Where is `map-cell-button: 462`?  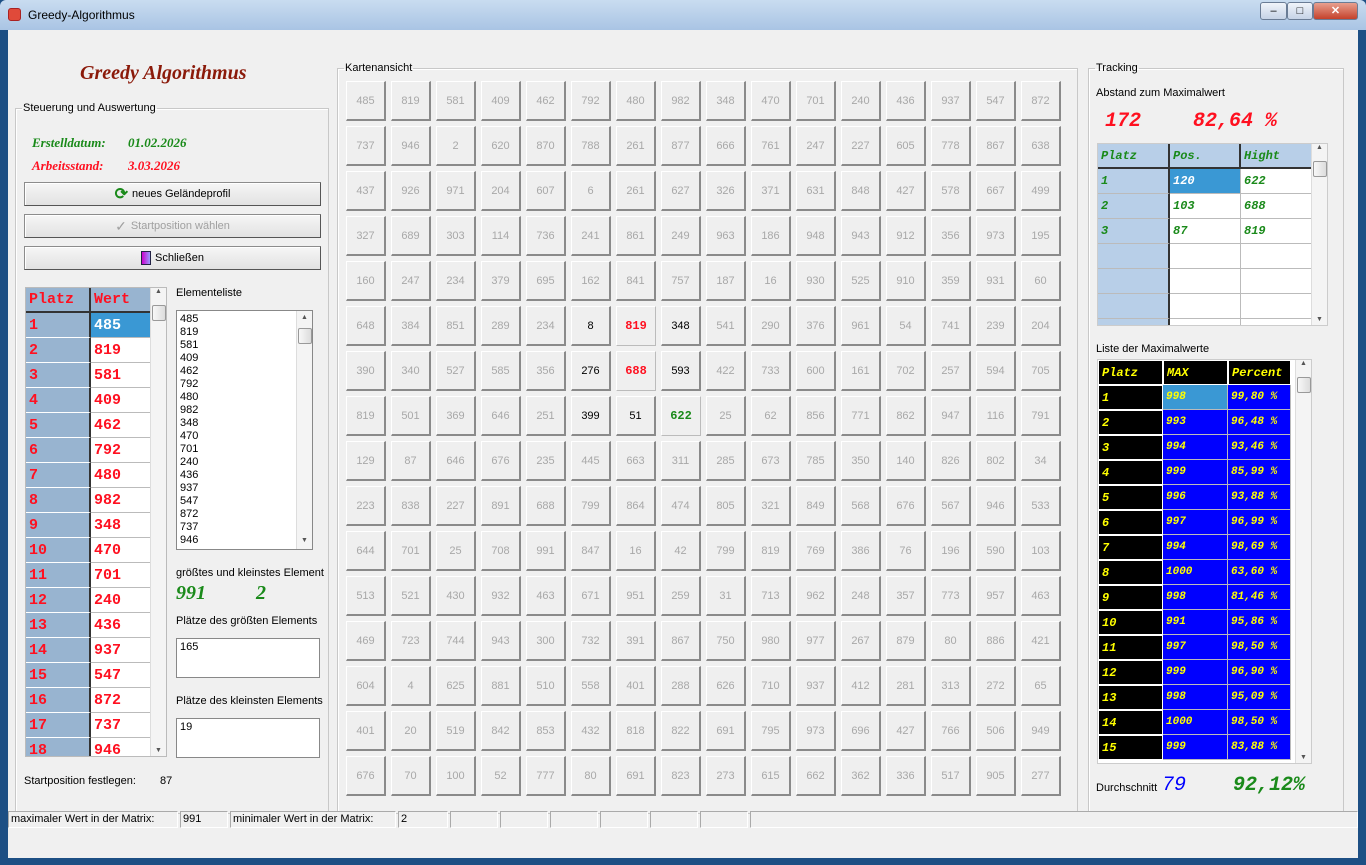
map-cell-button: 462 is located at coordinates (546, 101).